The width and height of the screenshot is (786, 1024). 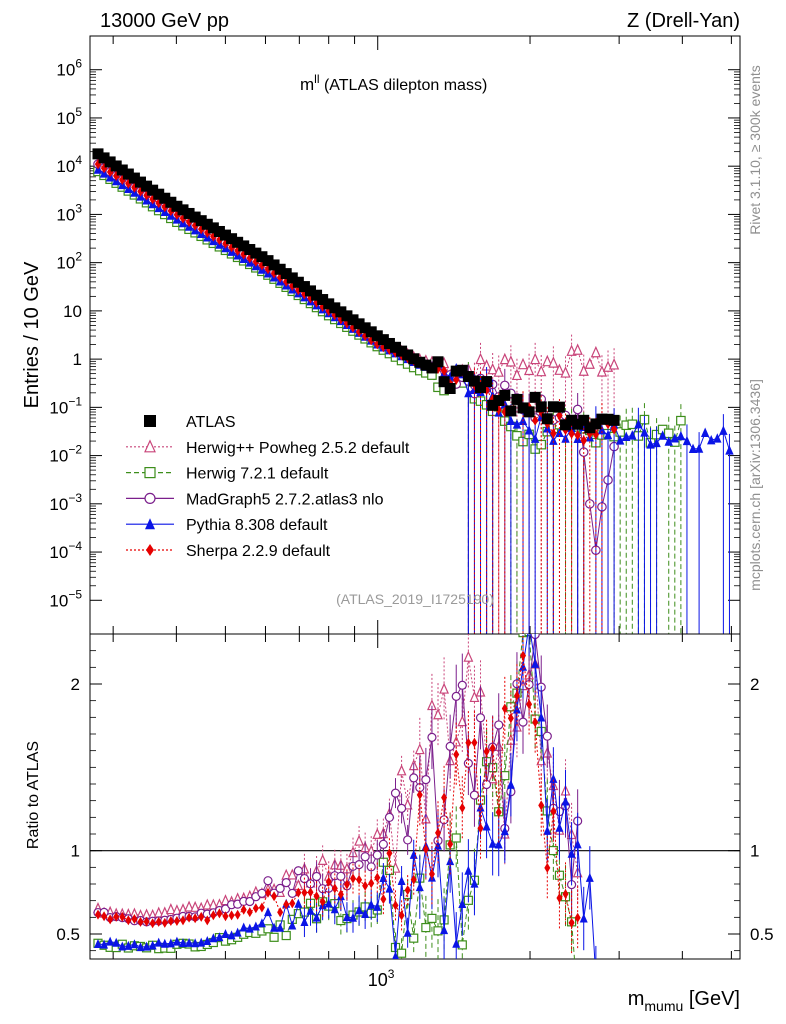 I want to click on y-tick-label: 10⁵, so click(x=69, y=116).